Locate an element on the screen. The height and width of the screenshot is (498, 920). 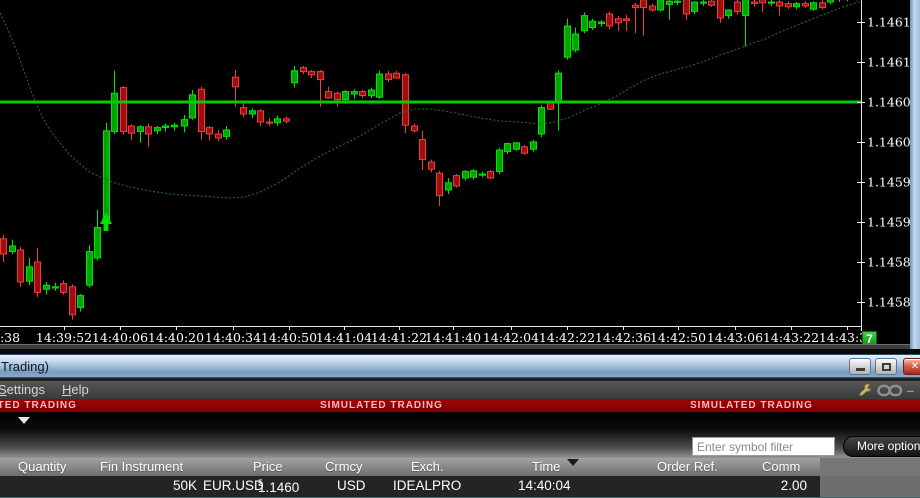
col-header-exchange: Exch. is located at coordinates (427, 466).